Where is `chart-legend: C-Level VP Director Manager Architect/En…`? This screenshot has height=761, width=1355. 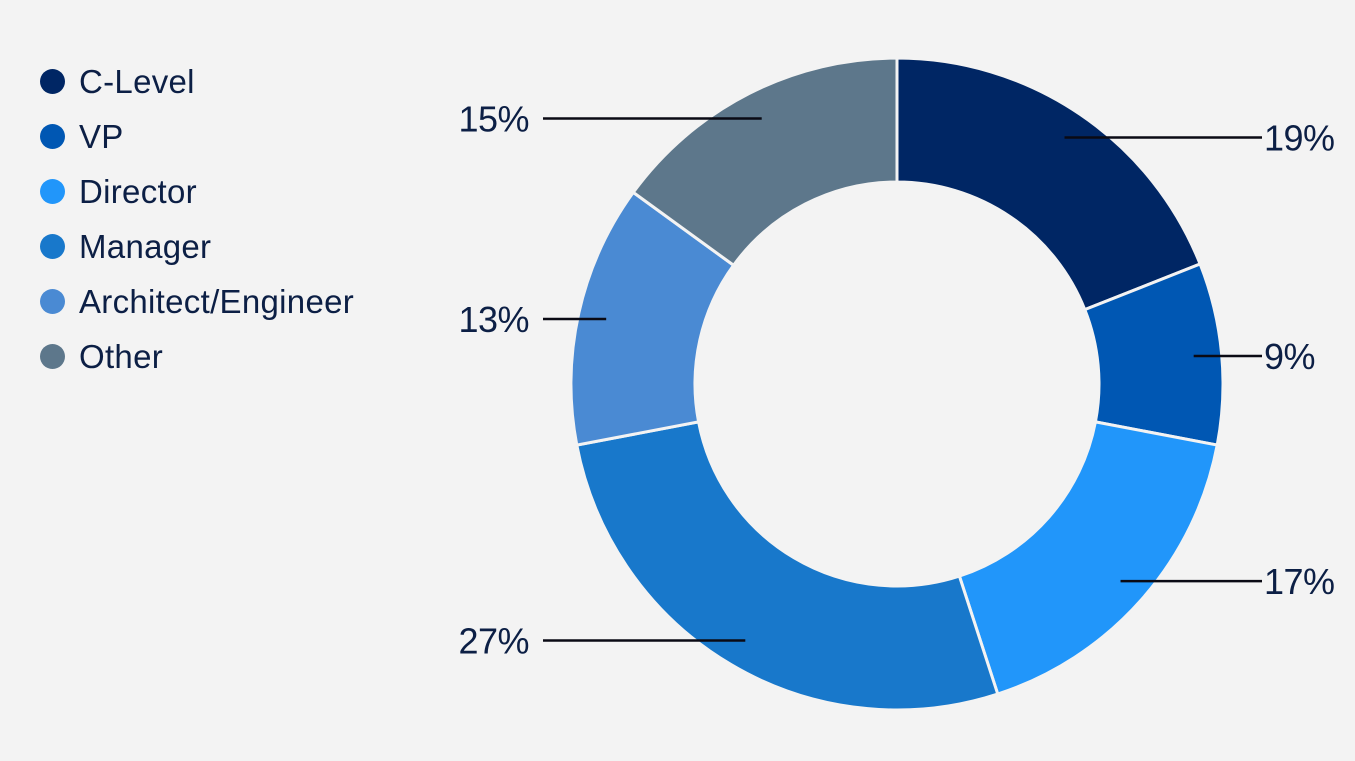
chart-legend: C-Level VP Director Manager Architect/En… is located at coordinates (197, 219).